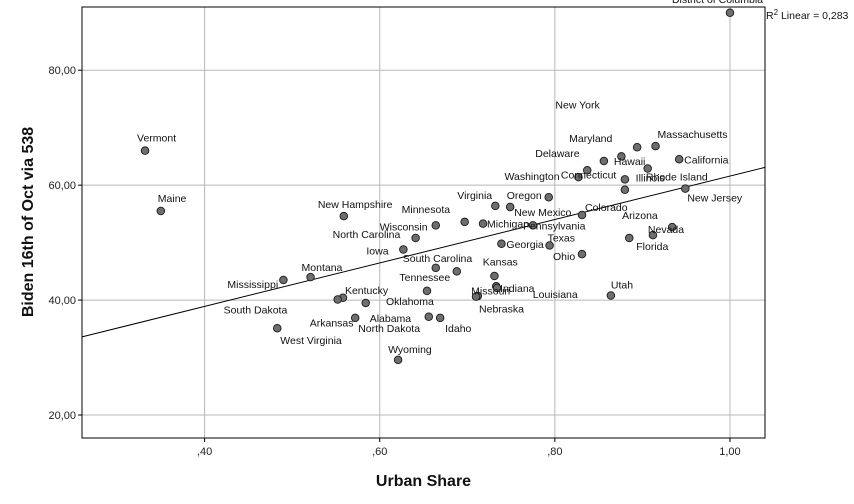 Image resolution: width=854 pixels, height=504 pixels. I want to click on point-label: Montana, so click(322, 268).